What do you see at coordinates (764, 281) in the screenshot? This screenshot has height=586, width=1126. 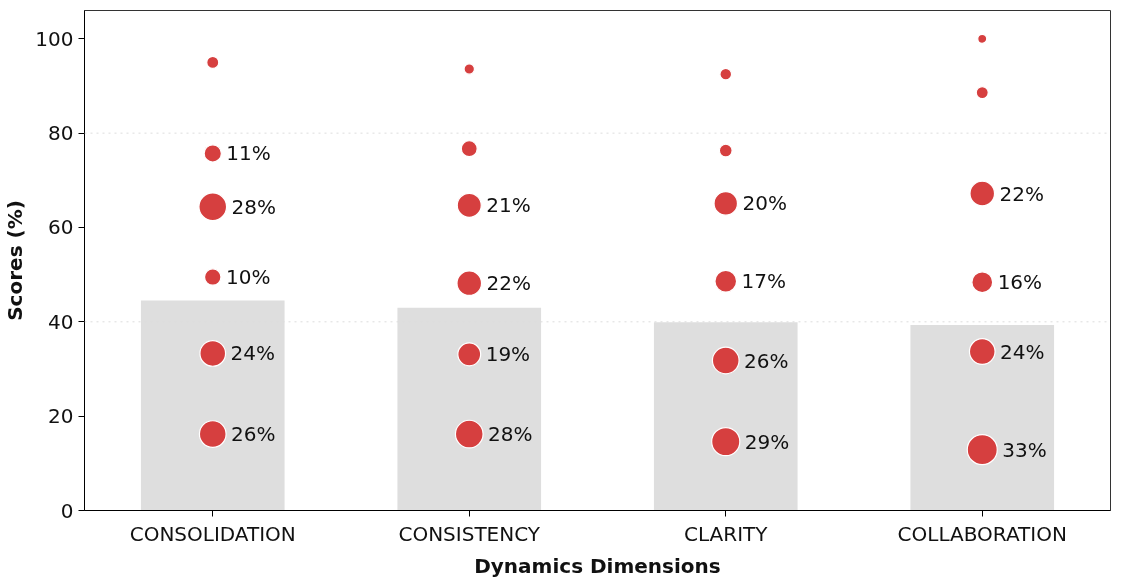 I see `annotation: 17%` at bounding box center [764, 281].